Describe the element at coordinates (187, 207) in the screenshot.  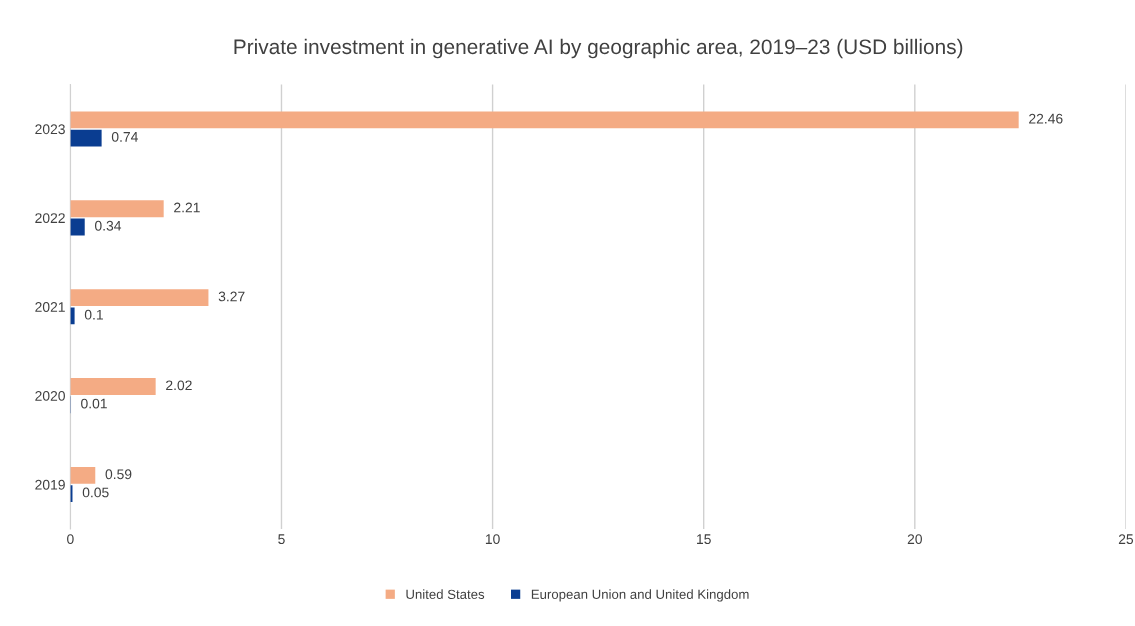
I see `data-label: 2.21` at that location.